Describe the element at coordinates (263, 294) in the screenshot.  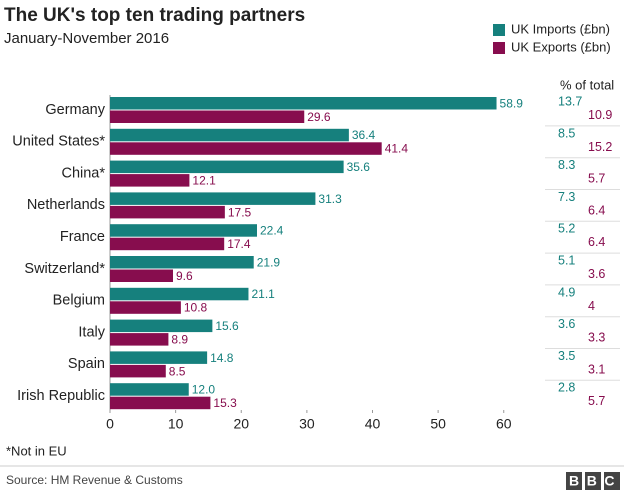
I see `value-label: 21.1` at that location.